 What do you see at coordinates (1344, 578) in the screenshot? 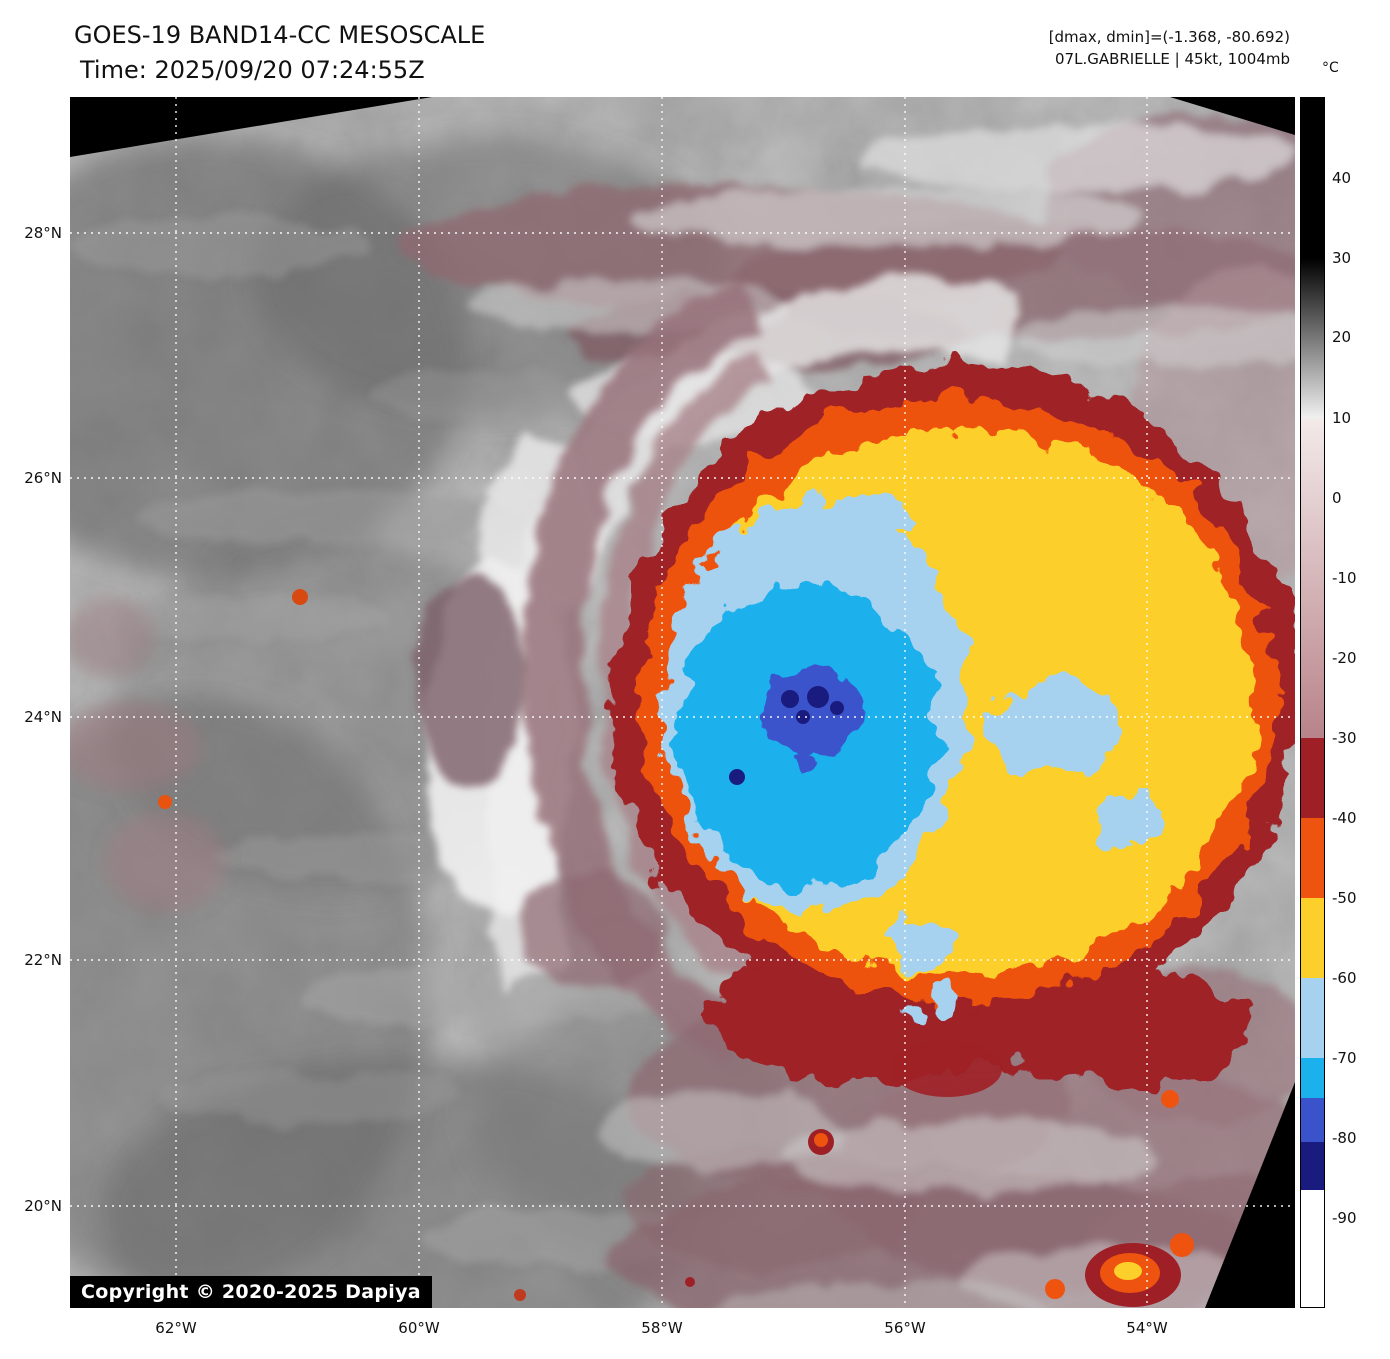
I see `colorbar-tick: -10` at bounding box center [1344, 578].